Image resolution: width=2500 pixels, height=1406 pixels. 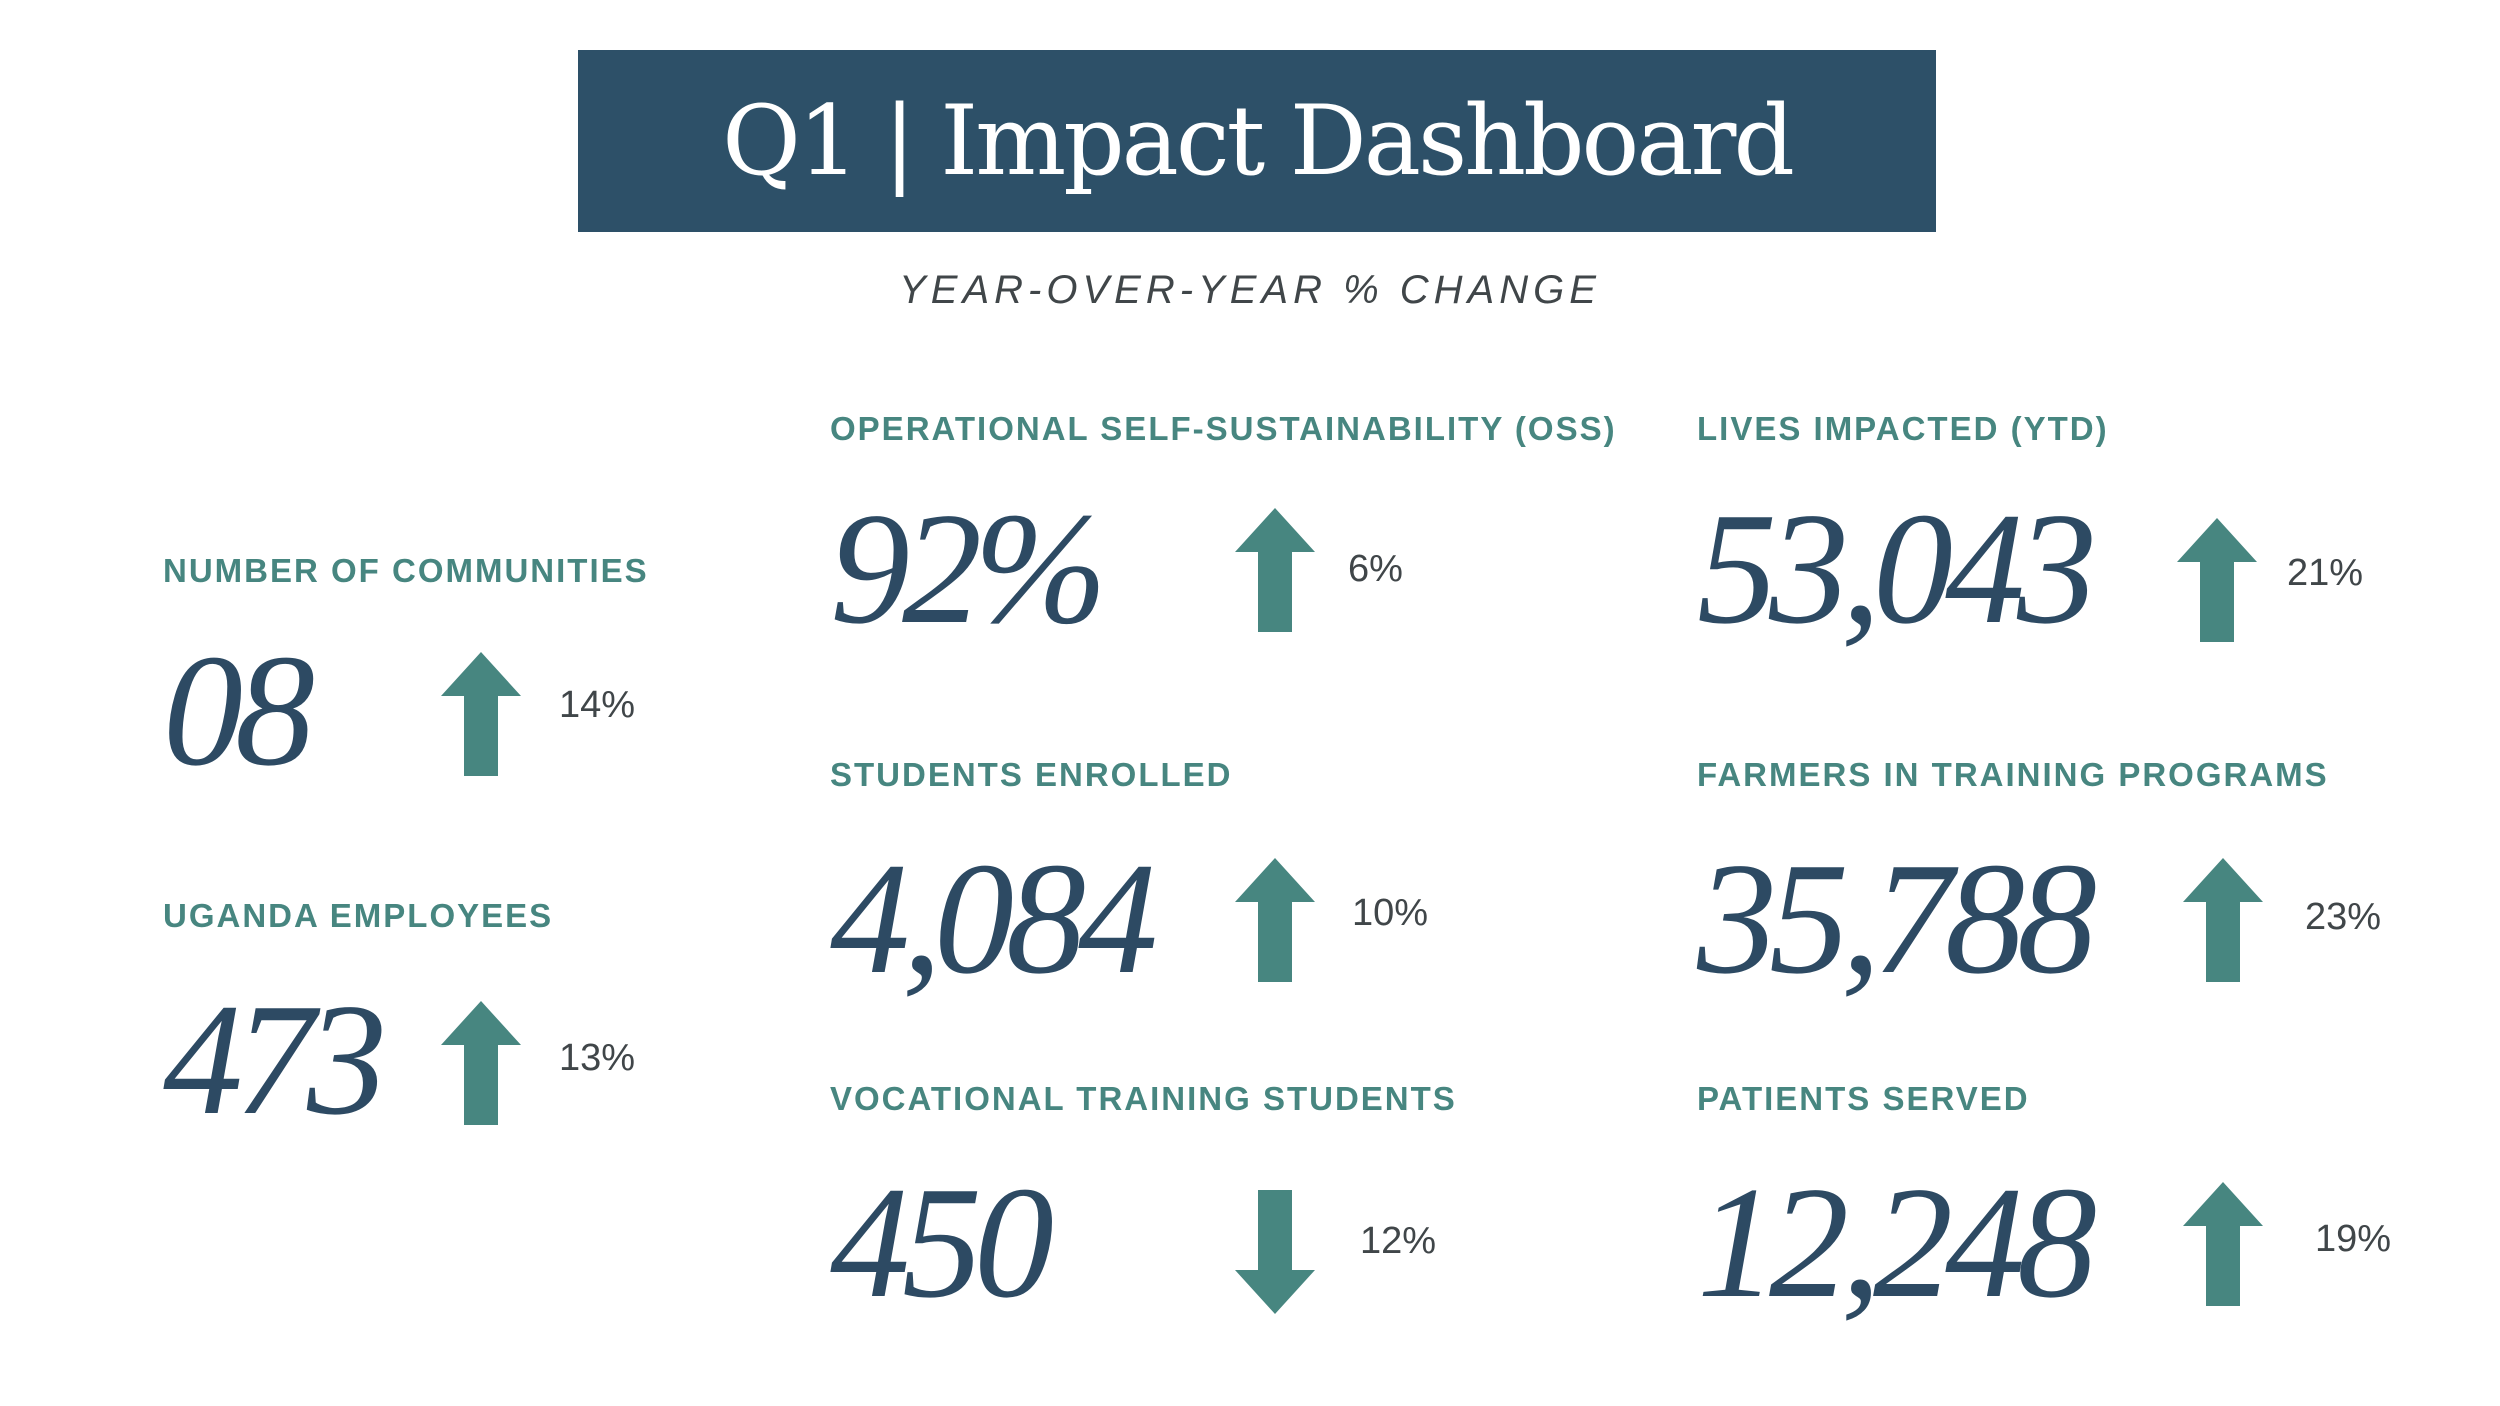 What do you see at coordinates (2343, 917) in the screenshot?
I see `change-percent: 23%` at bounding box center [2343, 917].